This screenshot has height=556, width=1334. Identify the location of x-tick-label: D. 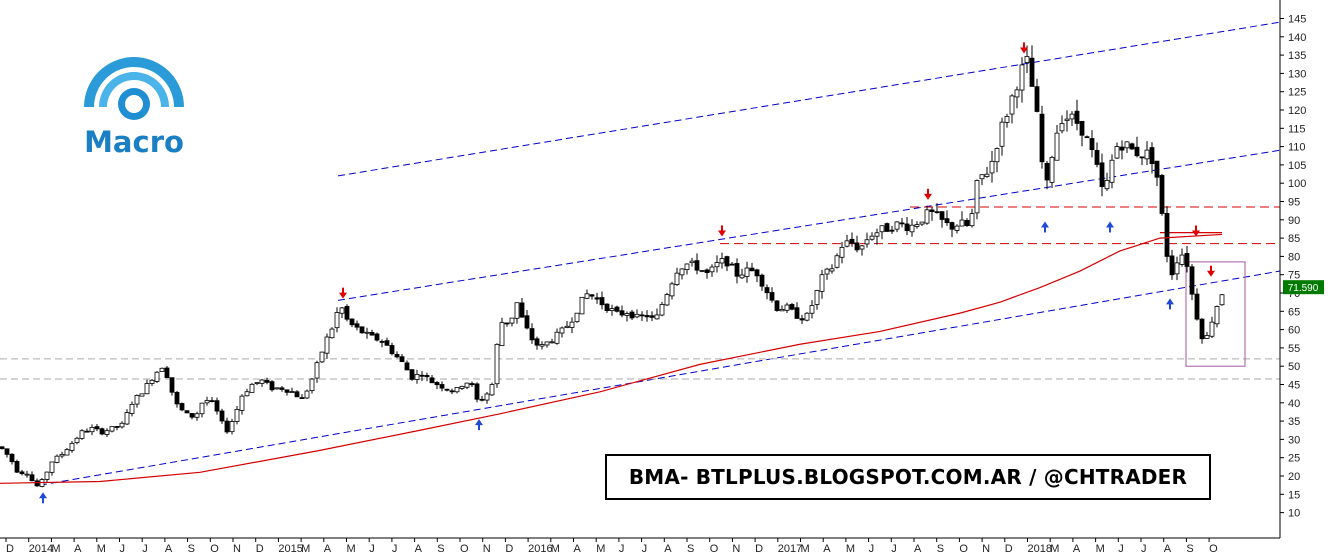
(1009, 549).